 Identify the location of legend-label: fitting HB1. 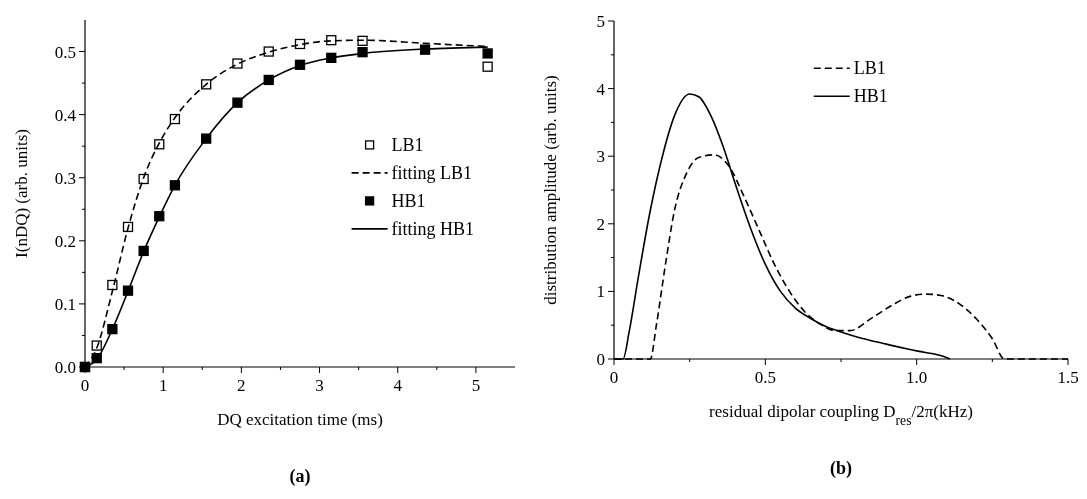
(433, 228).